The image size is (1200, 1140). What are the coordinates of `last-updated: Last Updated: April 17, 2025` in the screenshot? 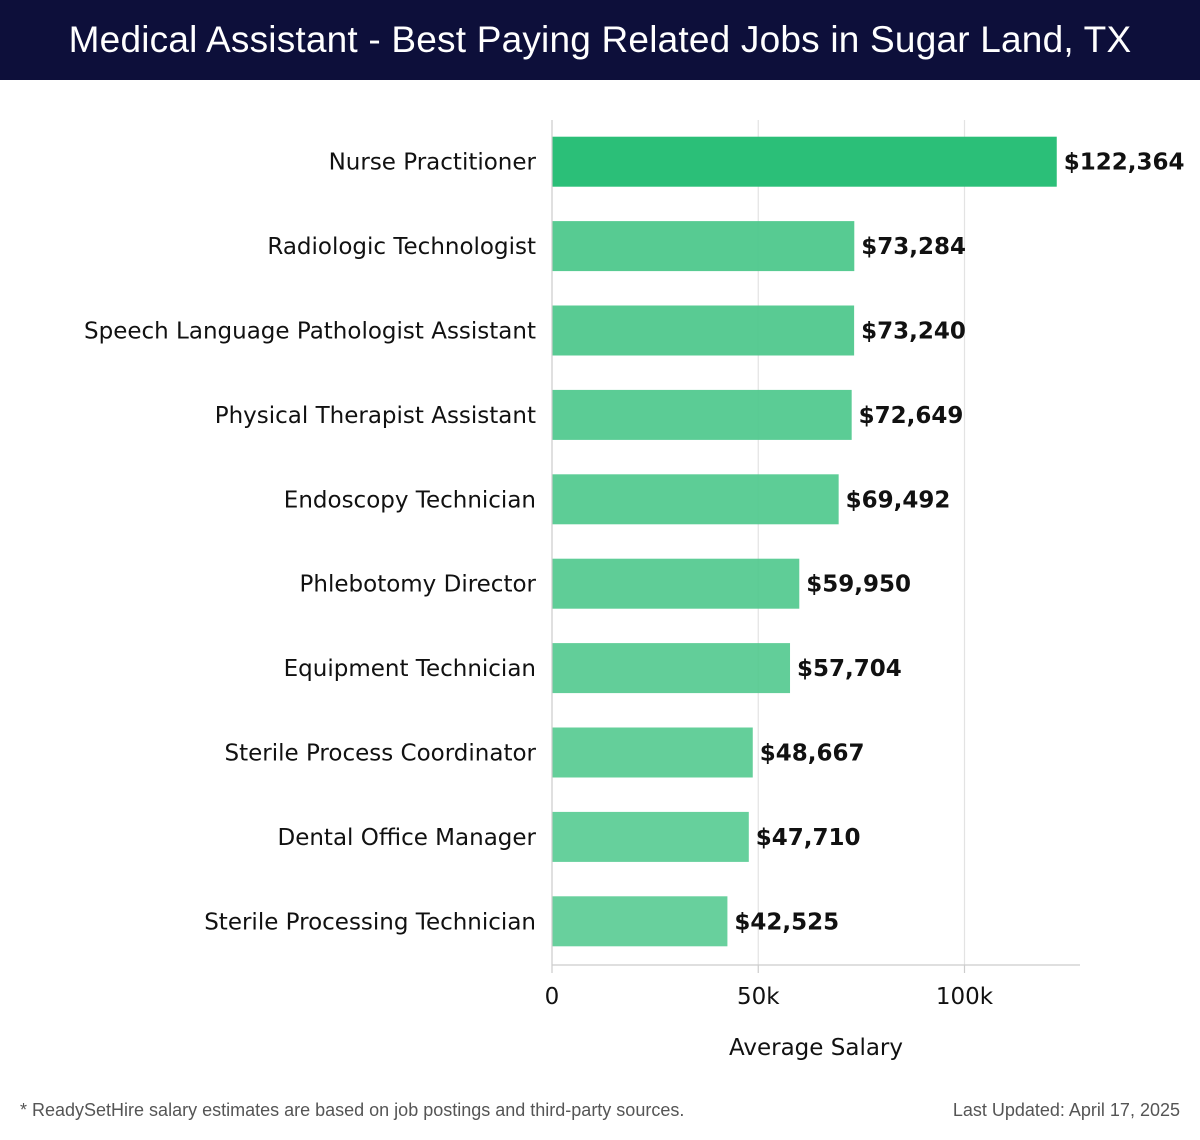 It's located at (1066, 1110).